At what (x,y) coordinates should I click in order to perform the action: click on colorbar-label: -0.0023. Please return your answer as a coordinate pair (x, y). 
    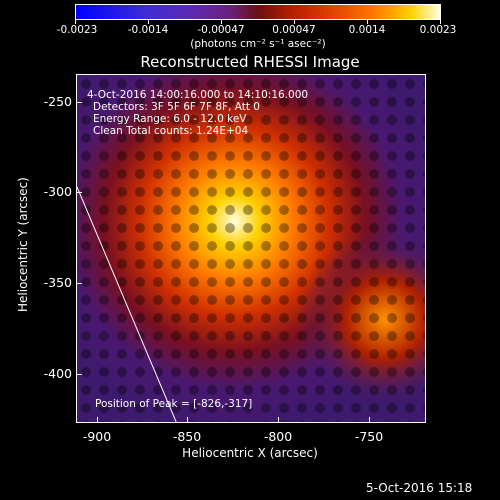
    Looking at the image, I should click on (77, 30).